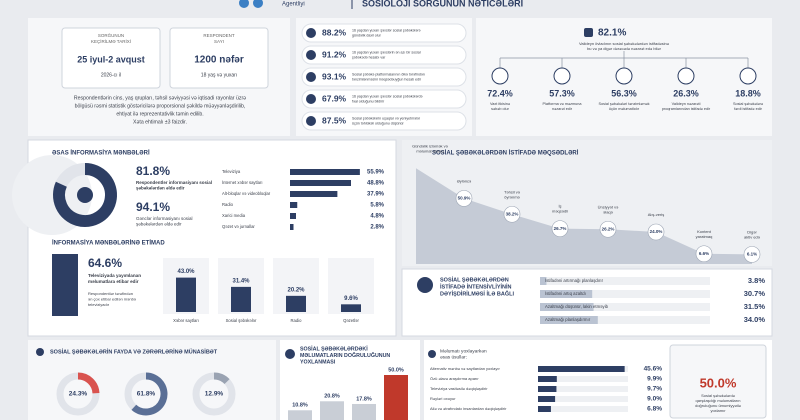  What do you see at coordinates (752, 231) in the screenshot?
I see `label: Digər` at bounding box center [752, 231].